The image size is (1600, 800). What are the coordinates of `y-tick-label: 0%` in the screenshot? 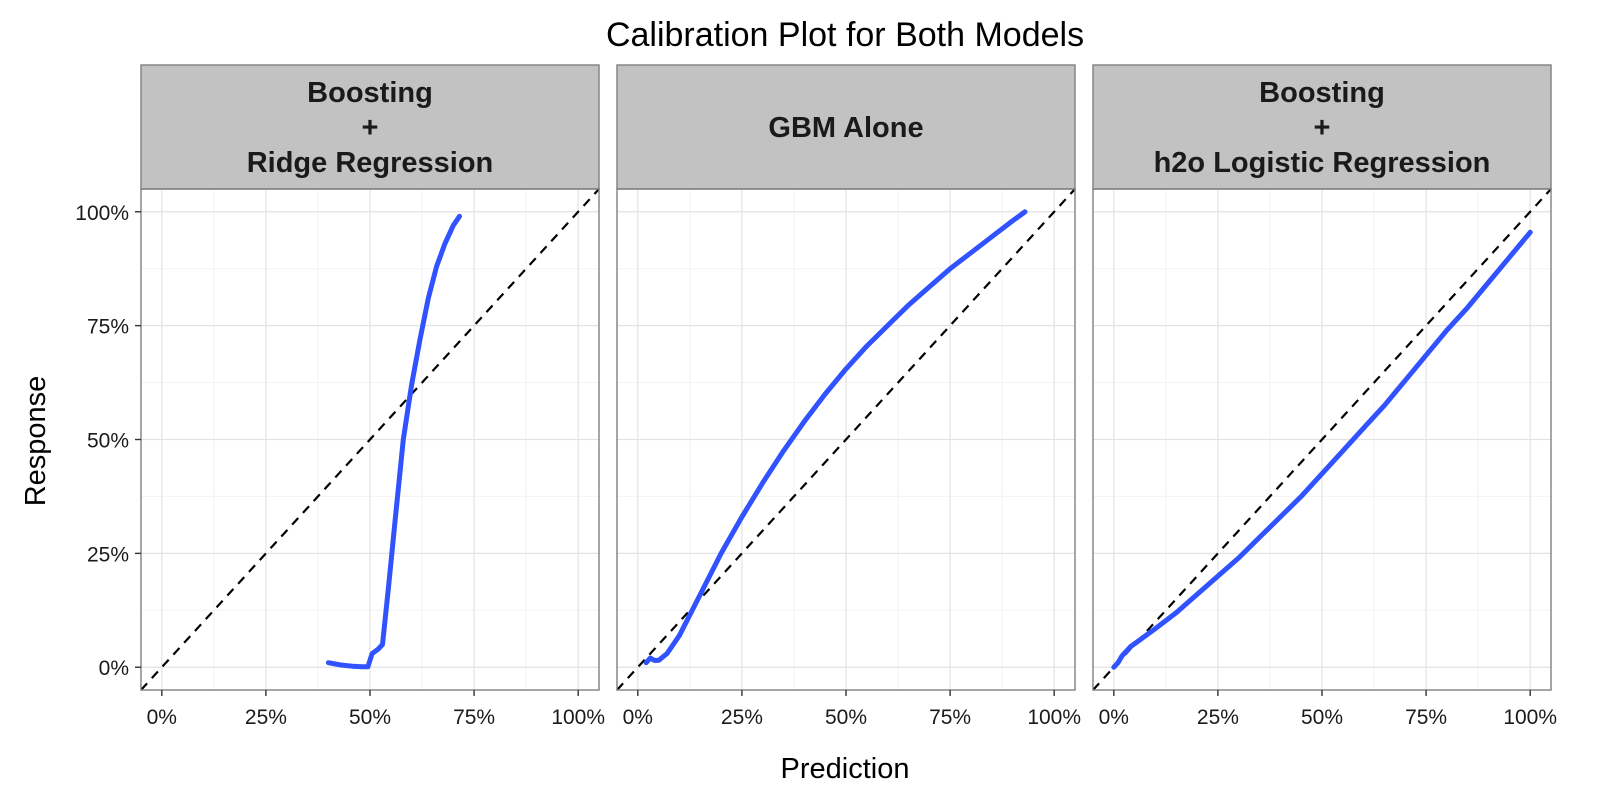 It's located at (114, 668).